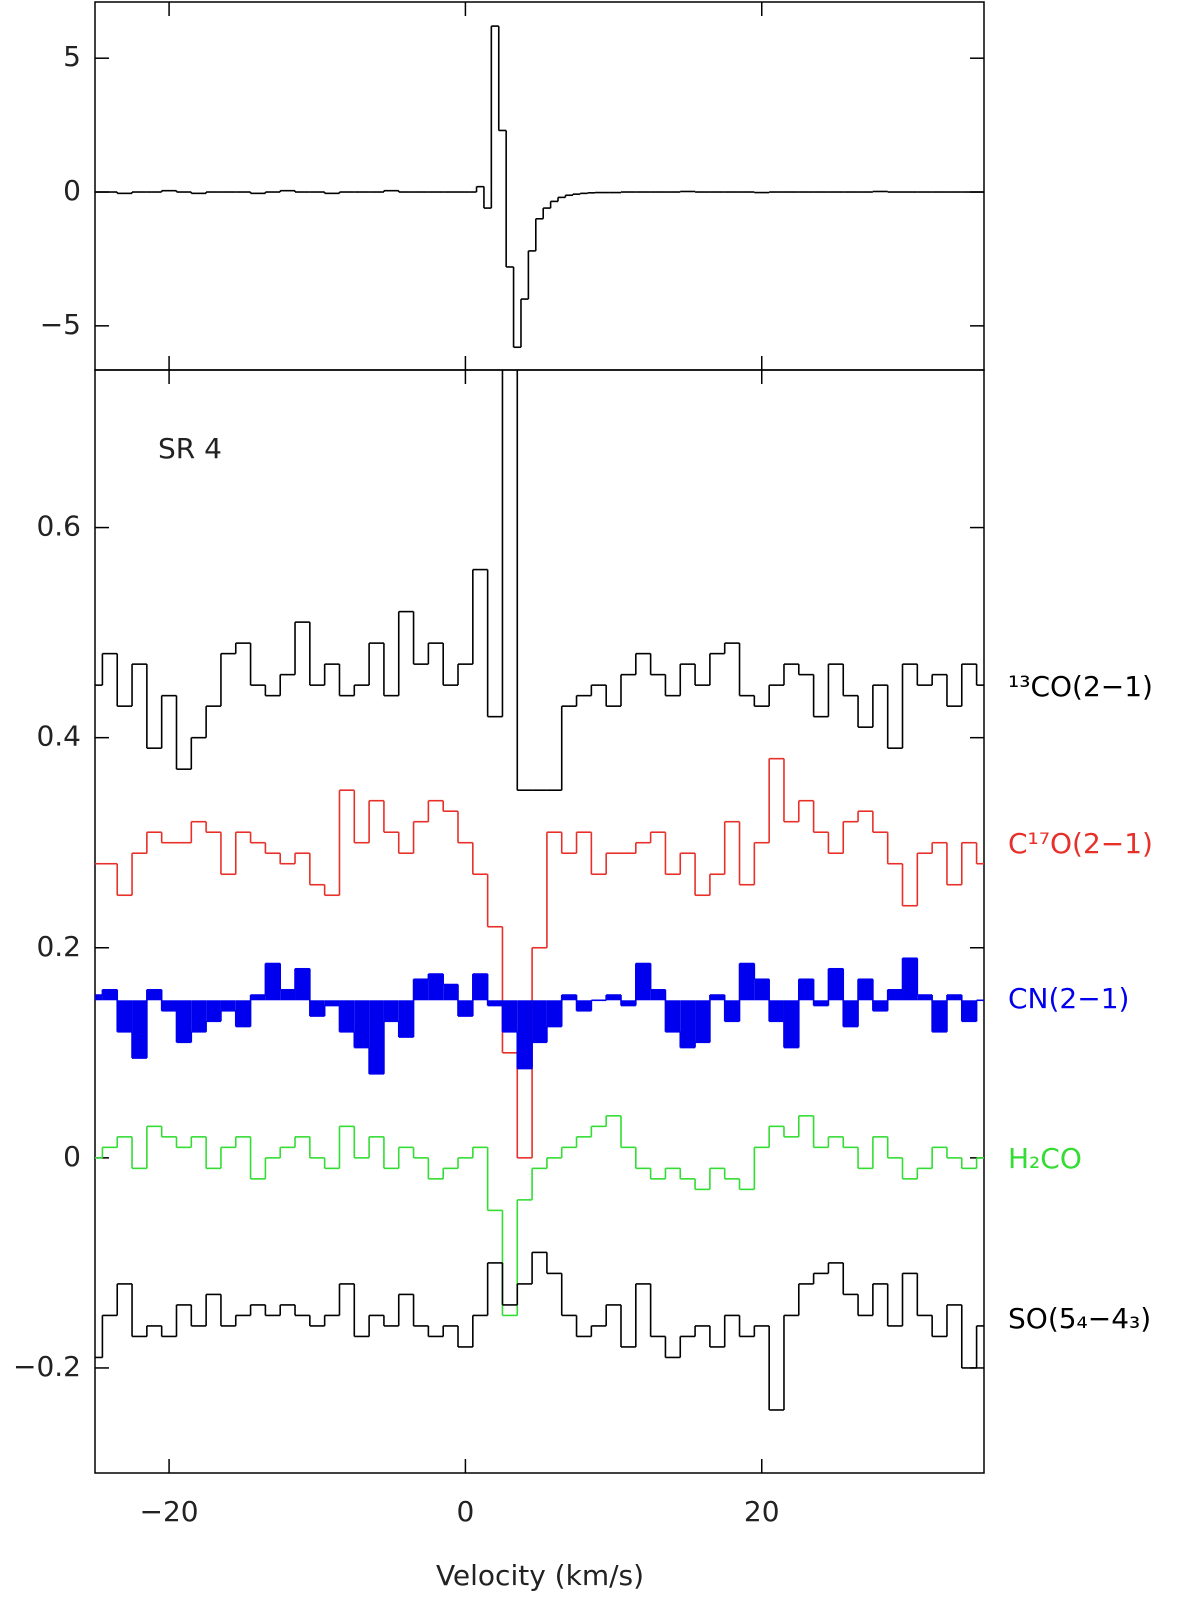 The width and height of the screenshot is (1200, 1597). I want to click on series-label: C¹⁷O(2−1), so click(1080, 843).